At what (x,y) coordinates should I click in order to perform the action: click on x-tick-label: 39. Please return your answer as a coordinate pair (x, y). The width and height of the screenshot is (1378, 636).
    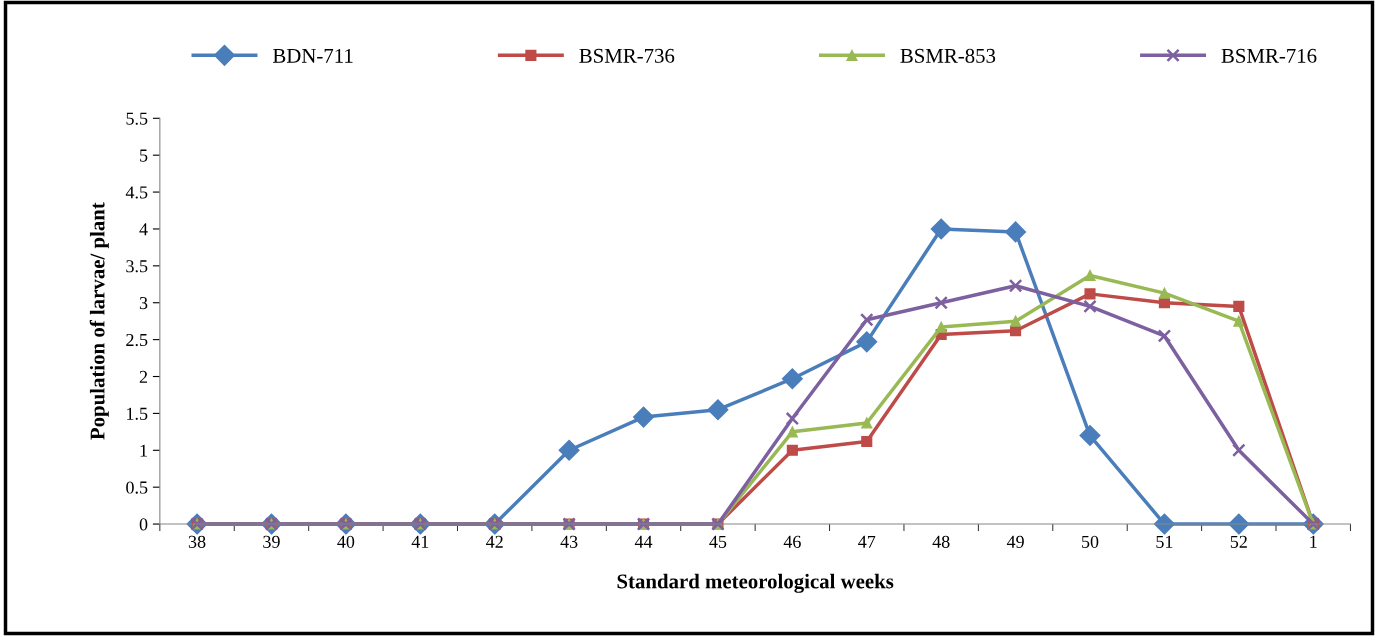
    Looking at the image, I should click on (271, 541).